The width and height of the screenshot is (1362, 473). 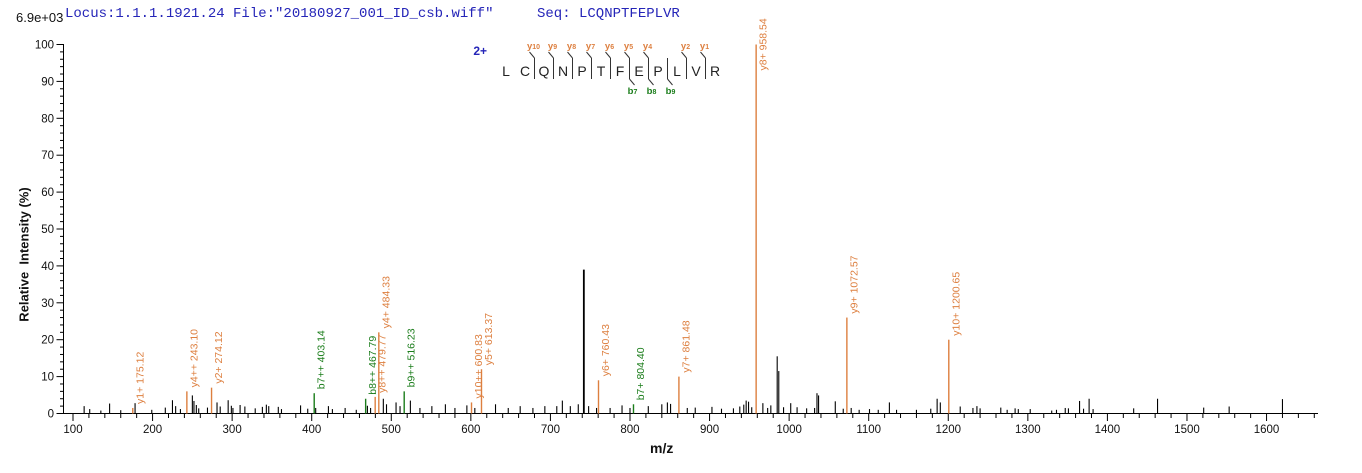 I want to click on y-axis-ticks: 0 10 20 30 40 50 60 70 80 90 100, so click(x=49, y=230).